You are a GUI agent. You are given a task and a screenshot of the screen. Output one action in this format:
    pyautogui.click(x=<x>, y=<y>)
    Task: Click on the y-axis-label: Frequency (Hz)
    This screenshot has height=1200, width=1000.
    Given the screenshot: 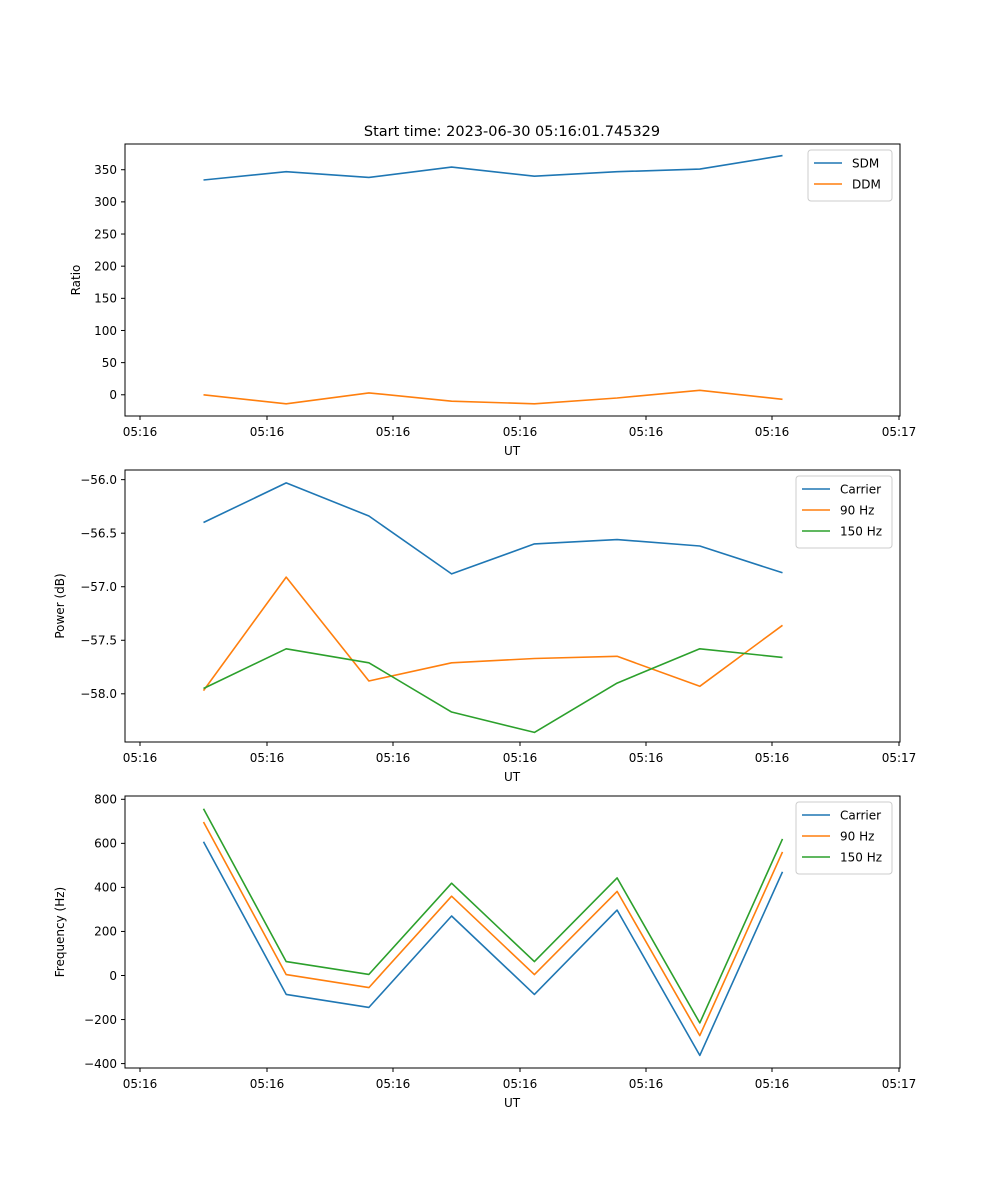 What is the action you would take?
    pyautogui.click(x=60, y=932)
    